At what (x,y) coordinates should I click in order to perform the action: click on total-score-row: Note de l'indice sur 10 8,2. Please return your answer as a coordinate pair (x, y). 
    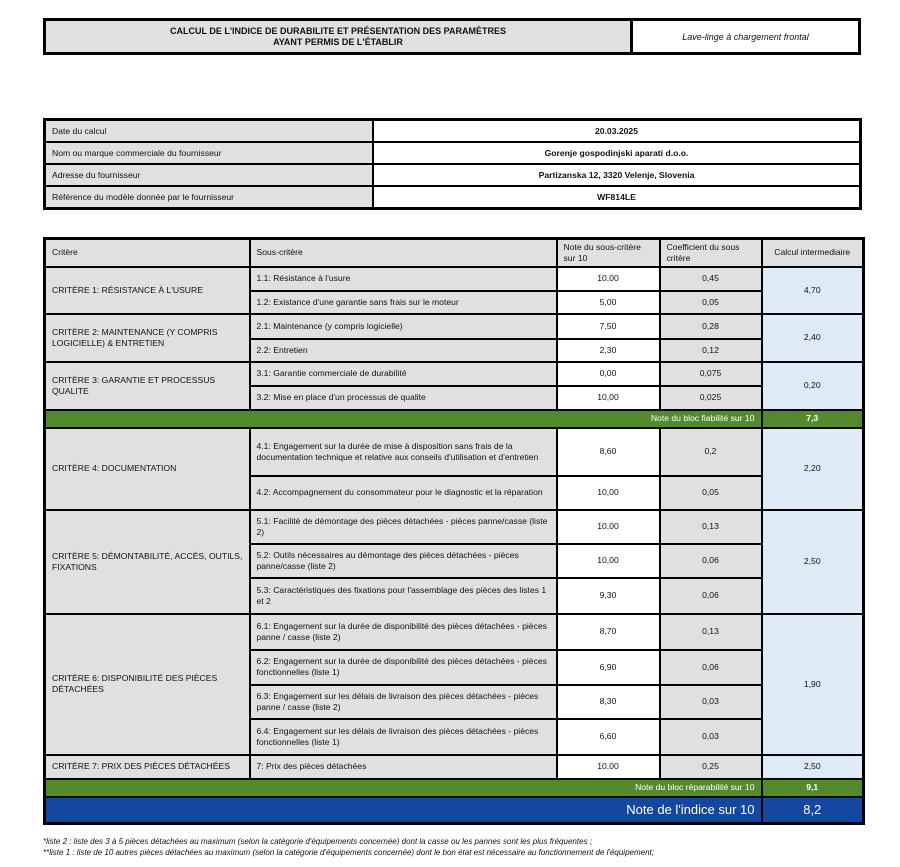
    Looking at the image, I should click on (454, 809).